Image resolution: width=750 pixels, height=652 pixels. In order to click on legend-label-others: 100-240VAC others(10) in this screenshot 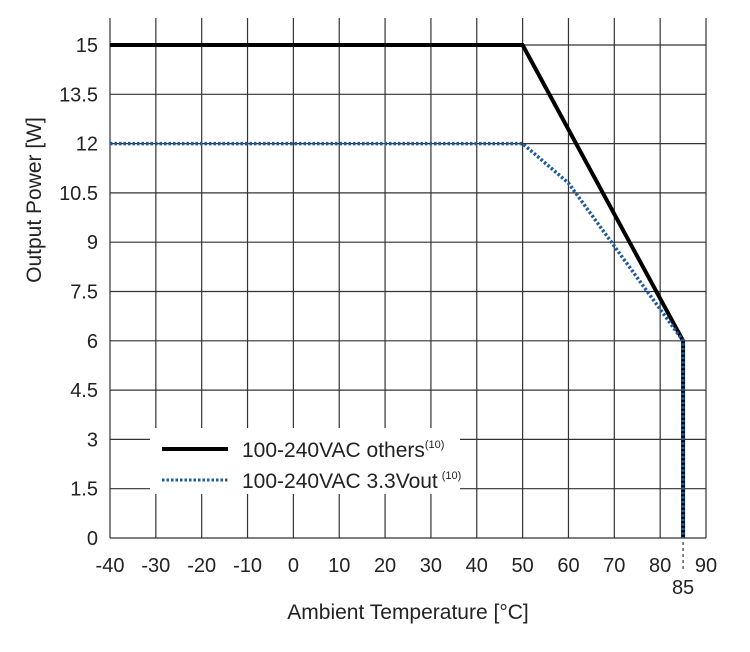, I will do `click(343, 450)`.